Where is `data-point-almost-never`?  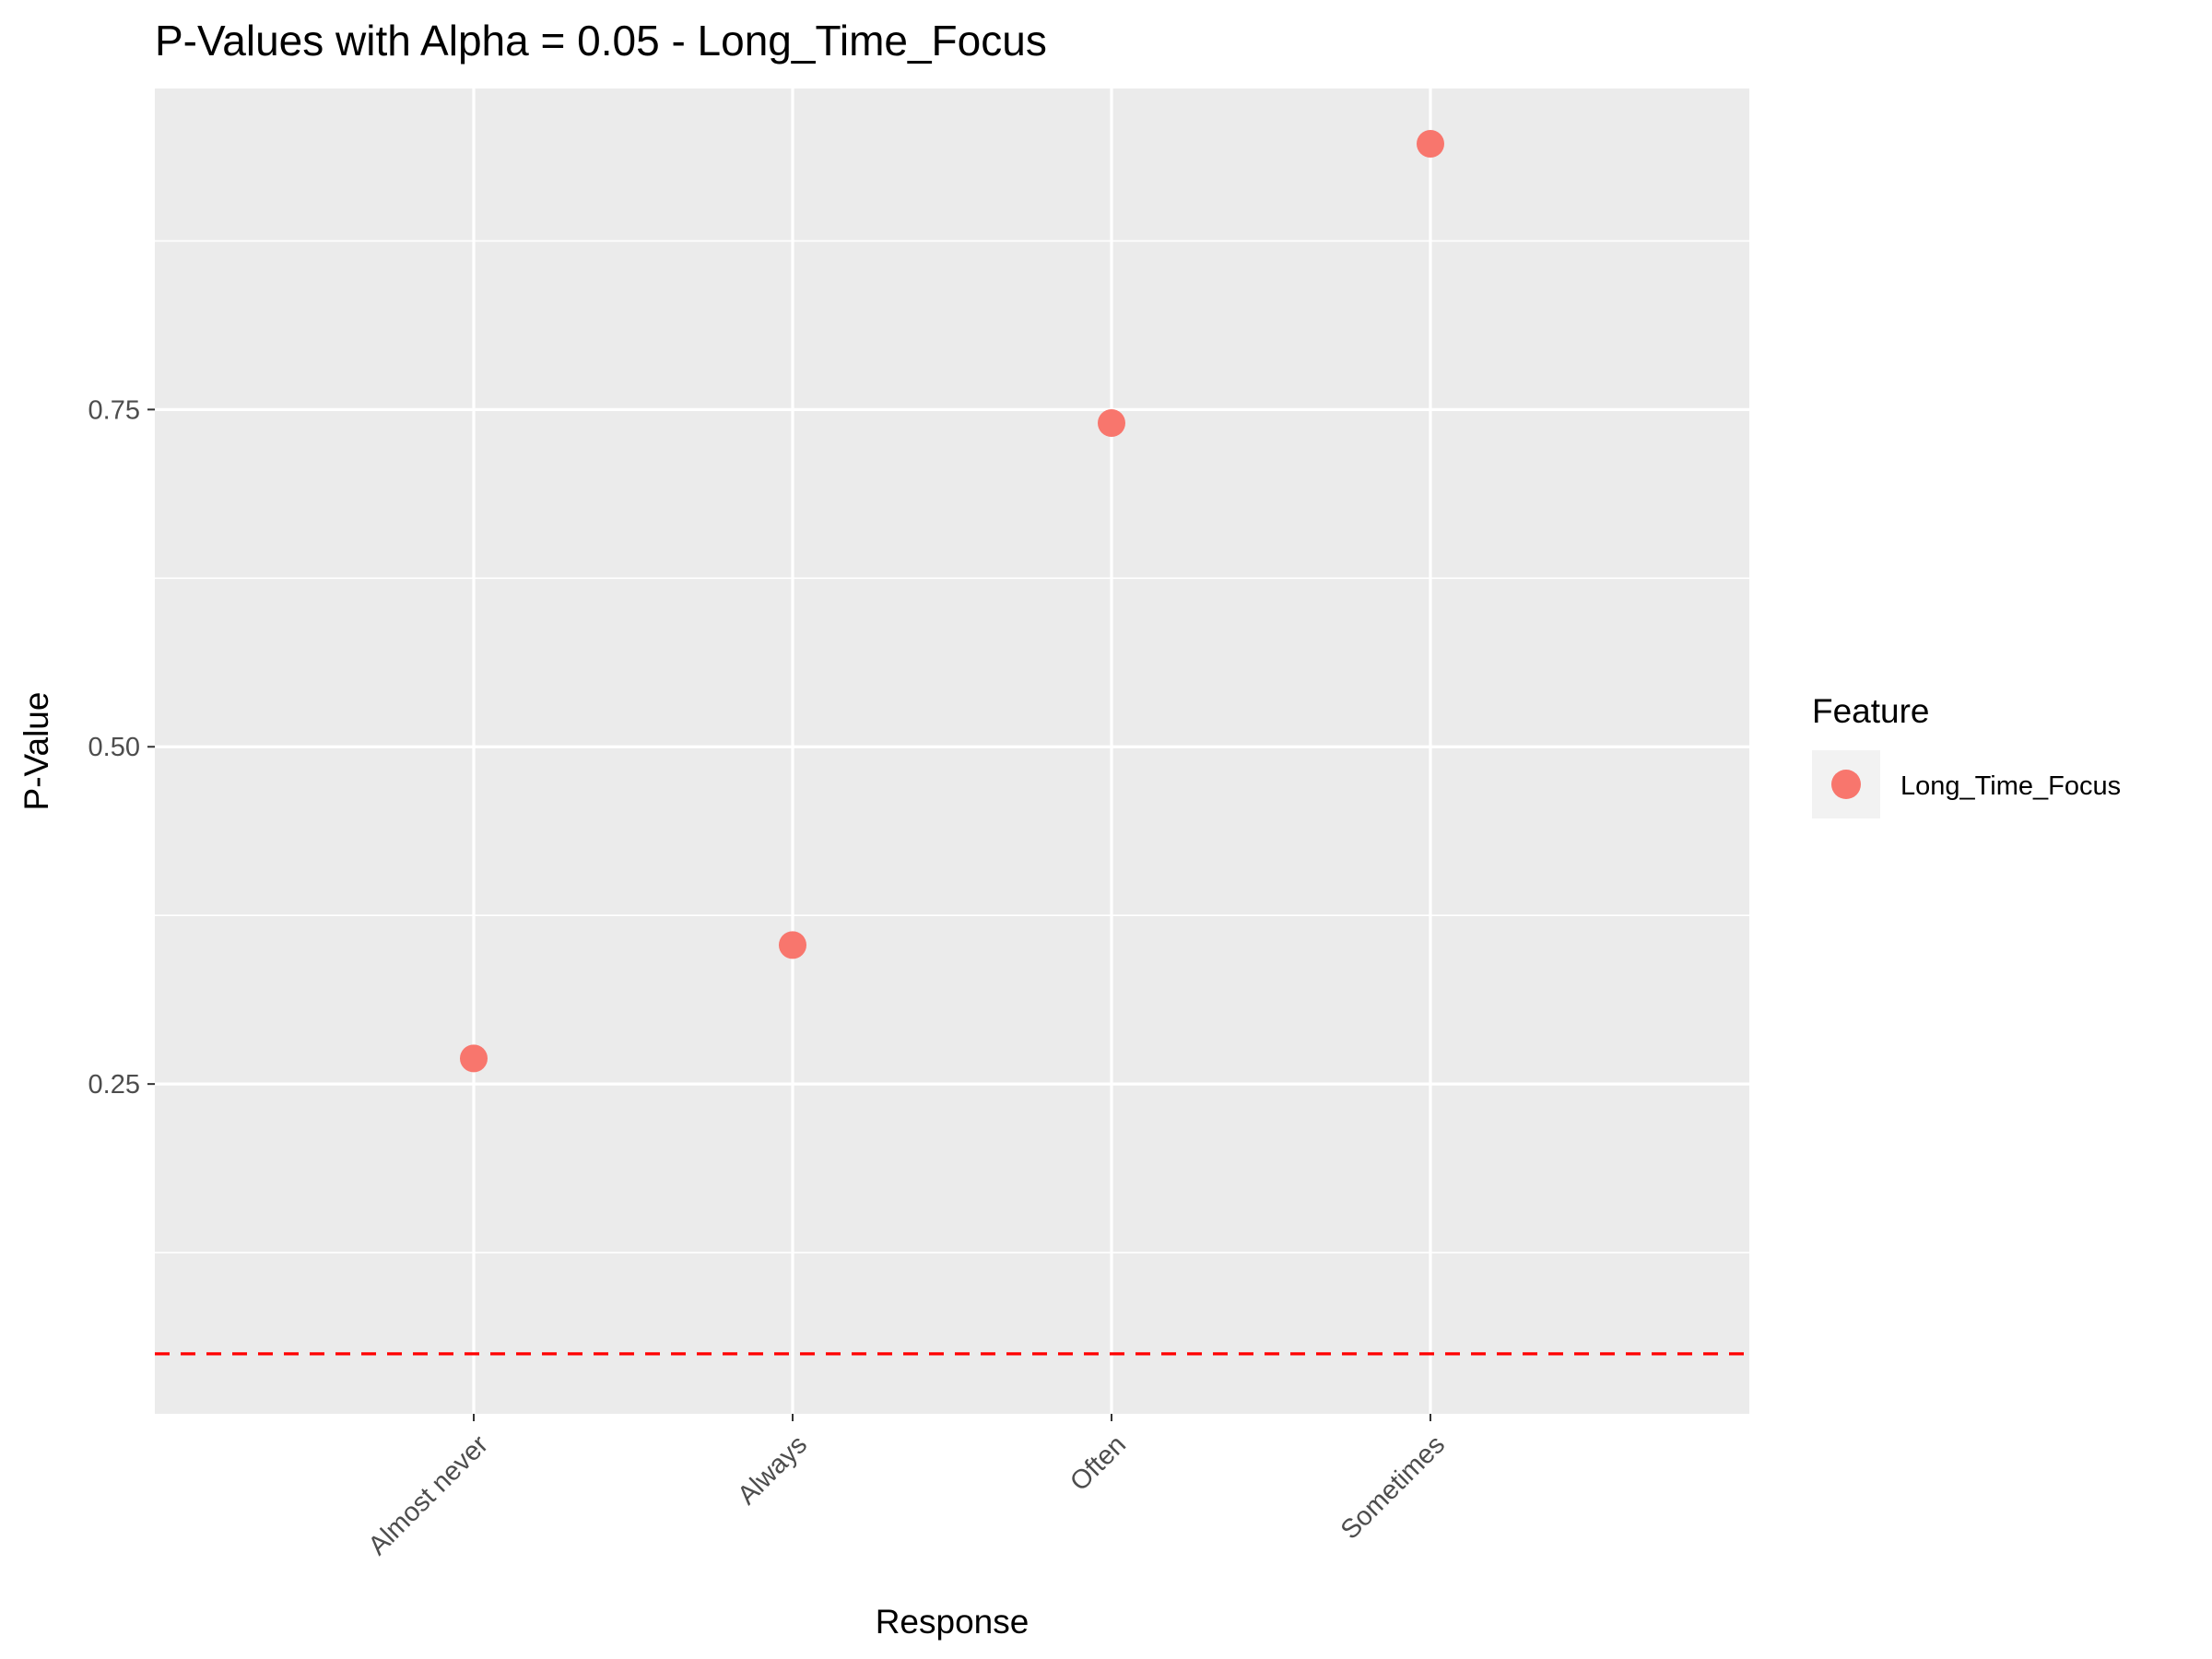 data-point-almost-never is located at coordinates (474, 1058).